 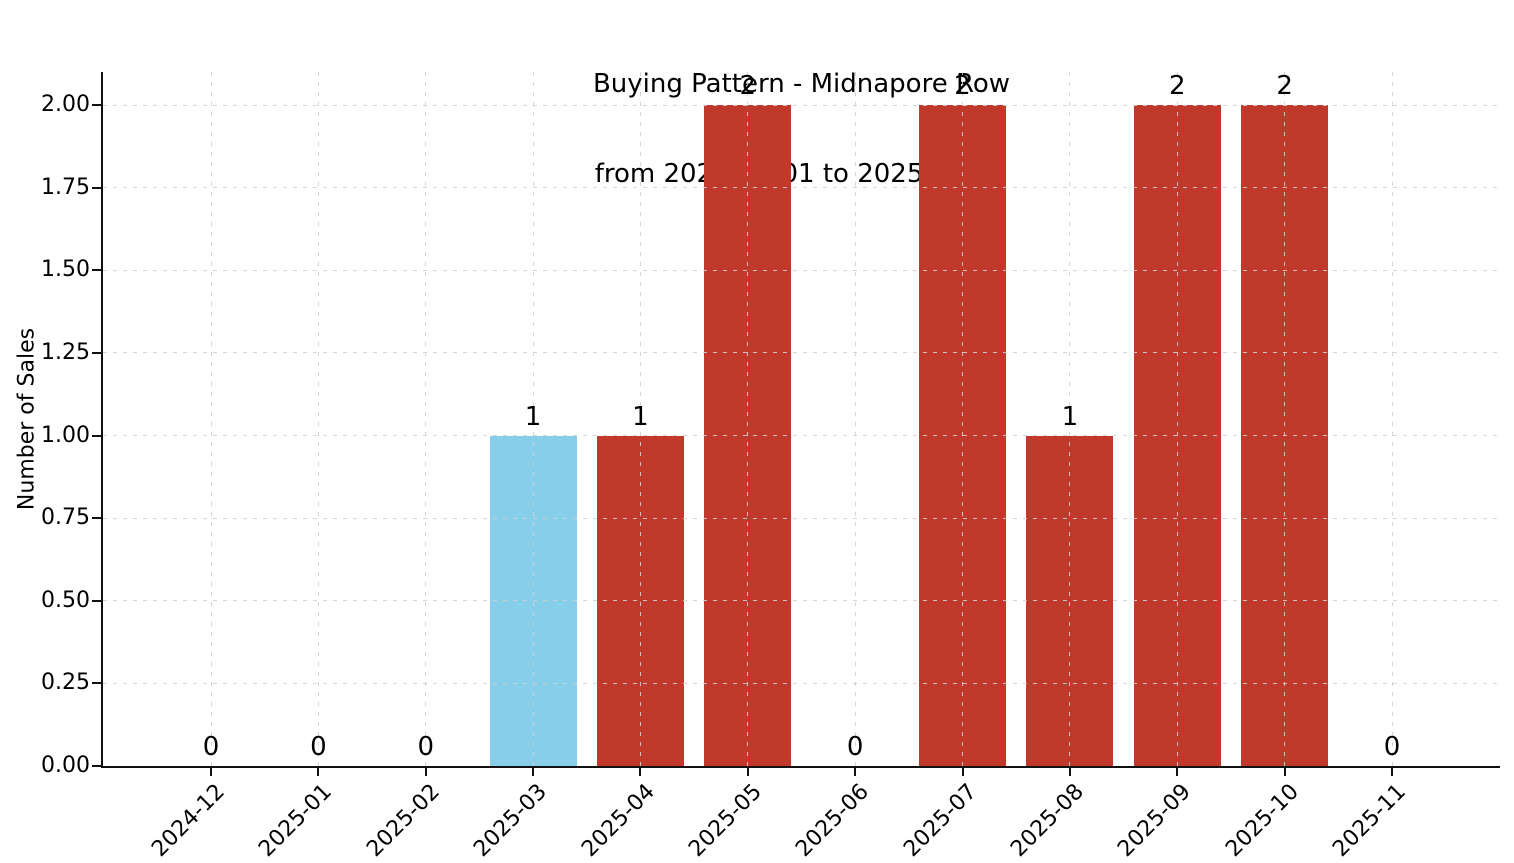 I want to click on x-tick-label-2025-10: 2025-10, so click(x=1262, y=820).